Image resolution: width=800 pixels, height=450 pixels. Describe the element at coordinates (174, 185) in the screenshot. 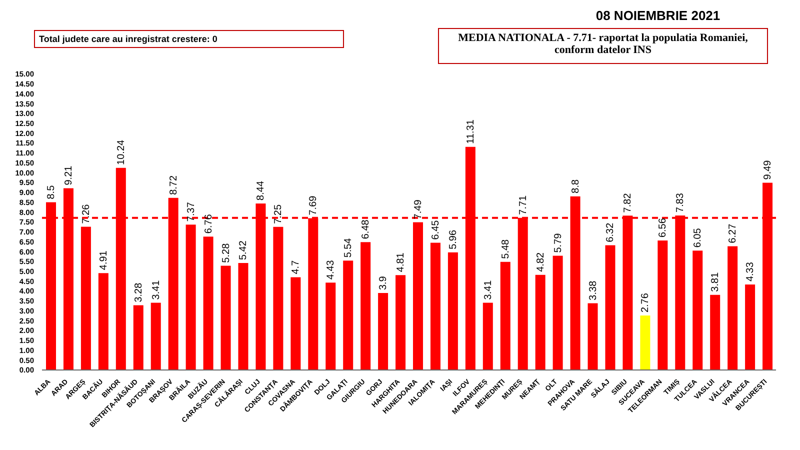

I see `data-label: 8.72` at that location.